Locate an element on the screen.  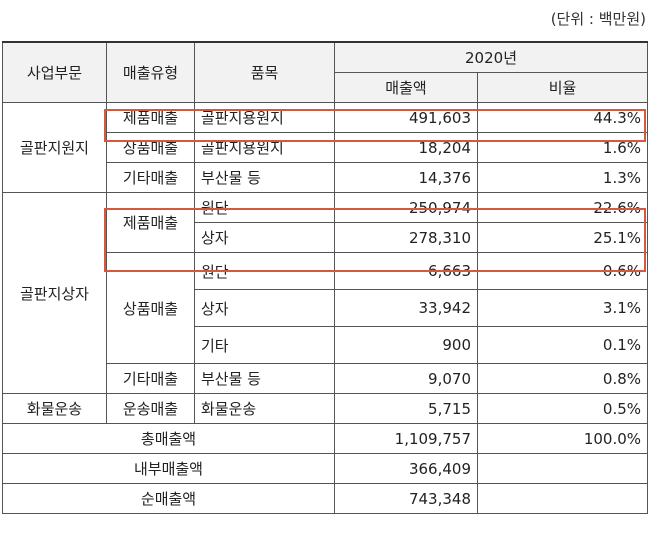
item-cell: 화물운송 is located at coordinates (264, 408).